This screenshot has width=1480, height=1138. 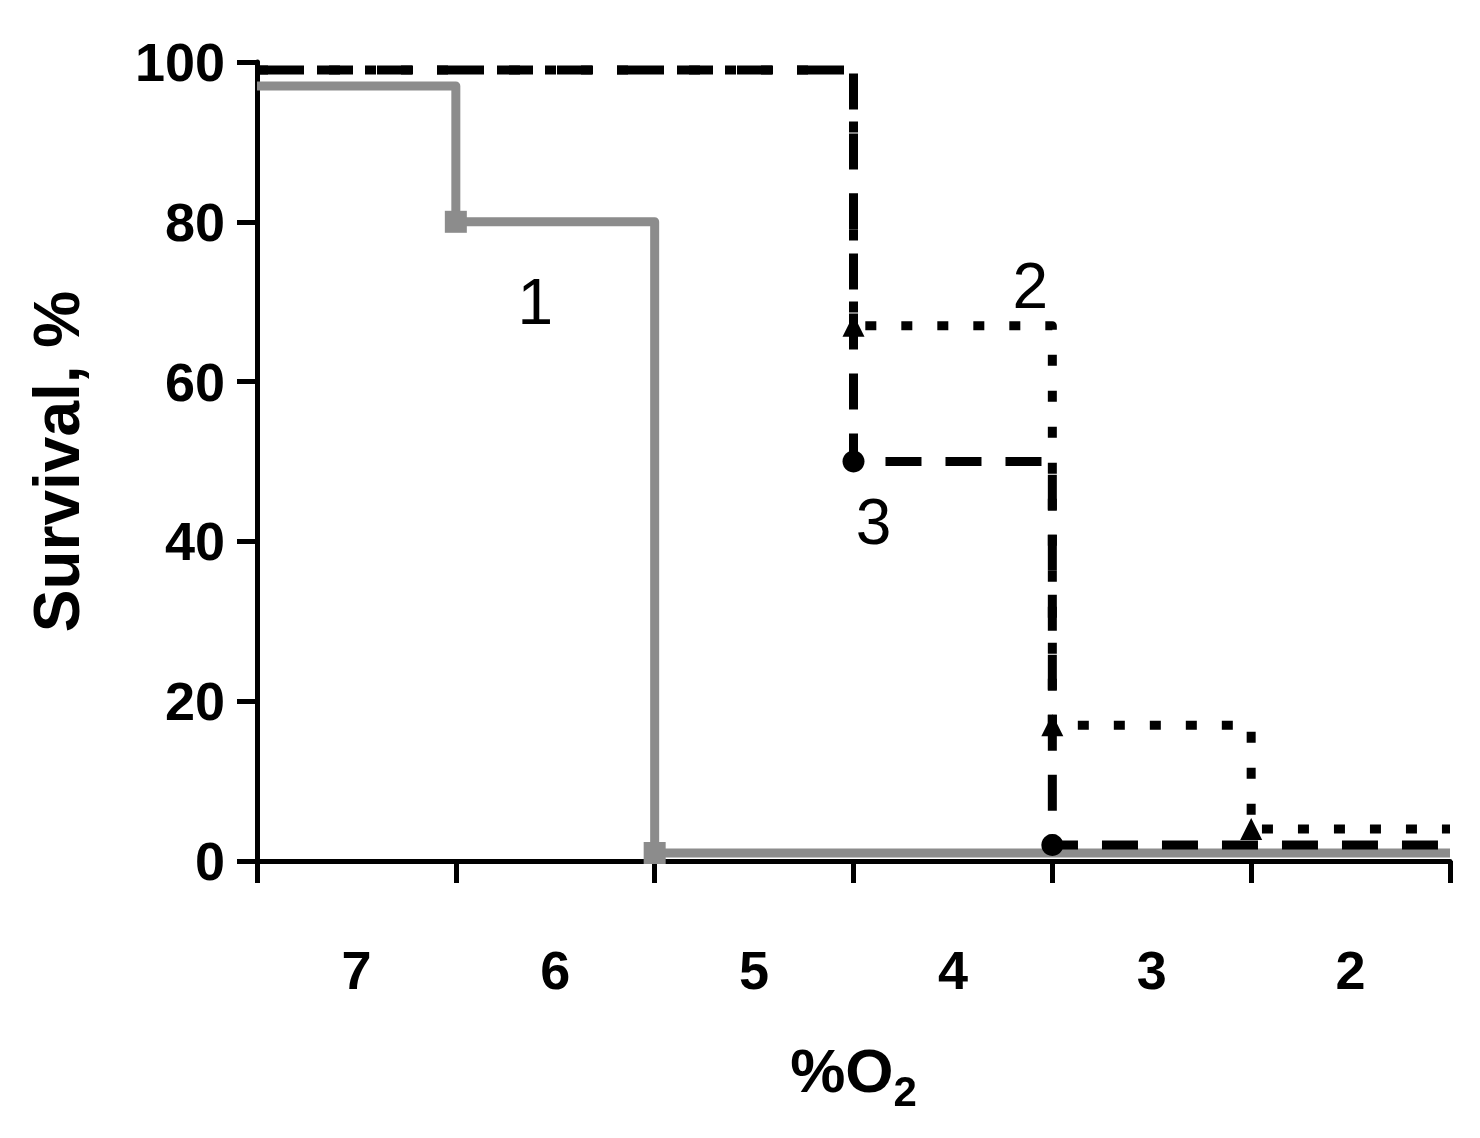 I want to click on y-tick-label: 60, so click(x=194, y=381).